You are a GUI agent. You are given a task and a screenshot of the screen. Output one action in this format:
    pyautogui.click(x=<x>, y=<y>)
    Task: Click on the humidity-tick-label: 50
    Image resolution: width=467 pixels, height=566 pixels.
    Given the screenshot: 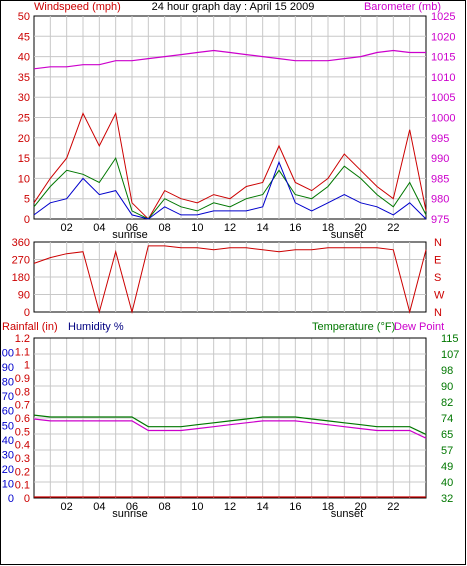 What is the action you would take?
    pyautogui.click(x=8, y=426)
    